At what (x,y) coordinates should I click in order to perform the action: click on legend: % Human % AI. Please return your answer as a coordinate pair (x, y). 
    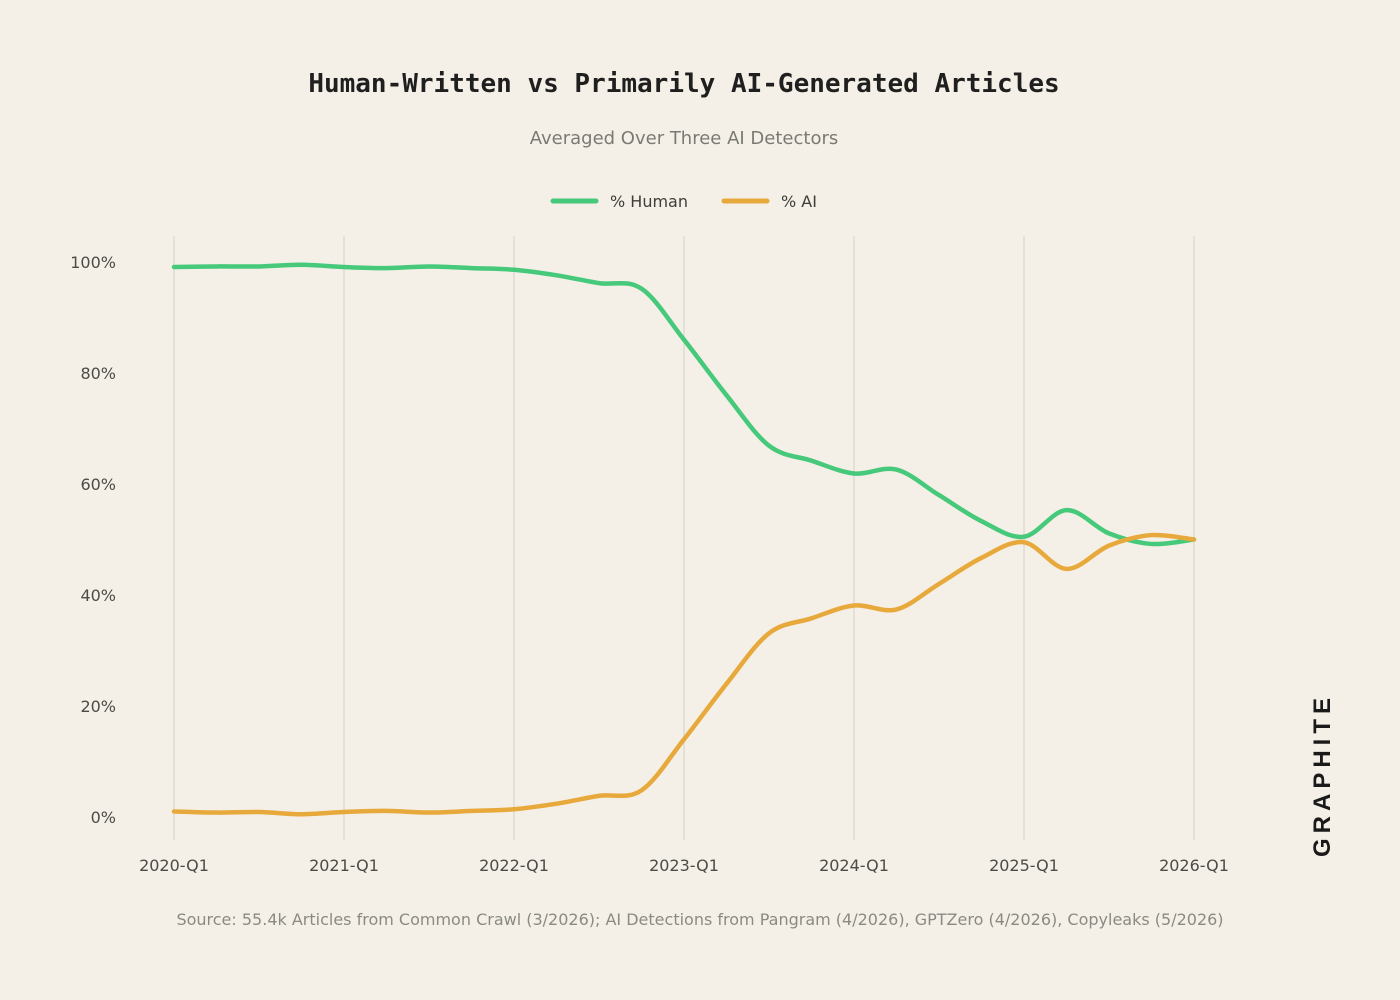
    Looking at the image, I should click on (683, 201).